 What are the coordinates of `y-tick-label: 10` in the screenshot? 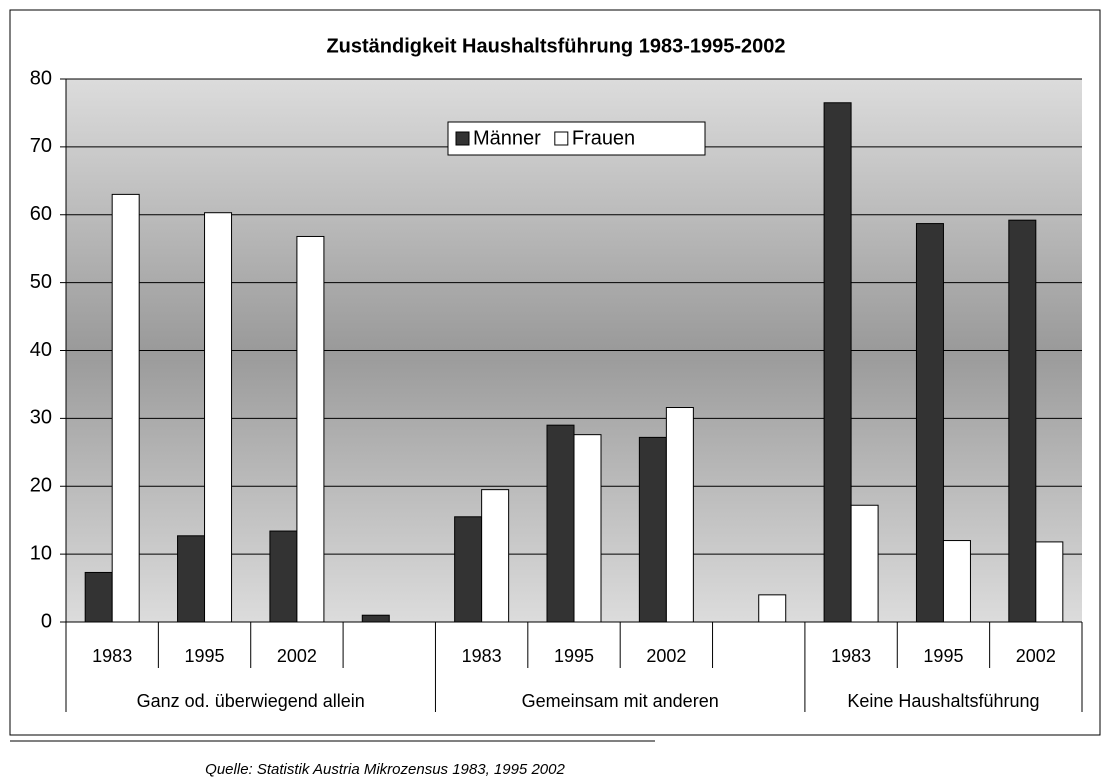 It's located at (41, 553).